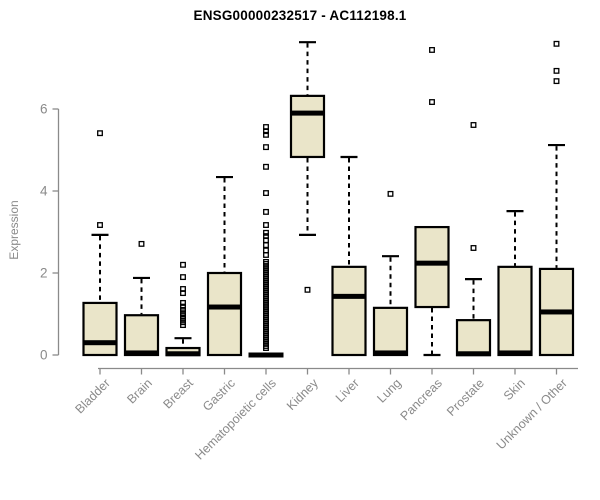  Describe the element at coordinates (473, 239) in the screenshot. I see `boxplot-prostate` at that location.